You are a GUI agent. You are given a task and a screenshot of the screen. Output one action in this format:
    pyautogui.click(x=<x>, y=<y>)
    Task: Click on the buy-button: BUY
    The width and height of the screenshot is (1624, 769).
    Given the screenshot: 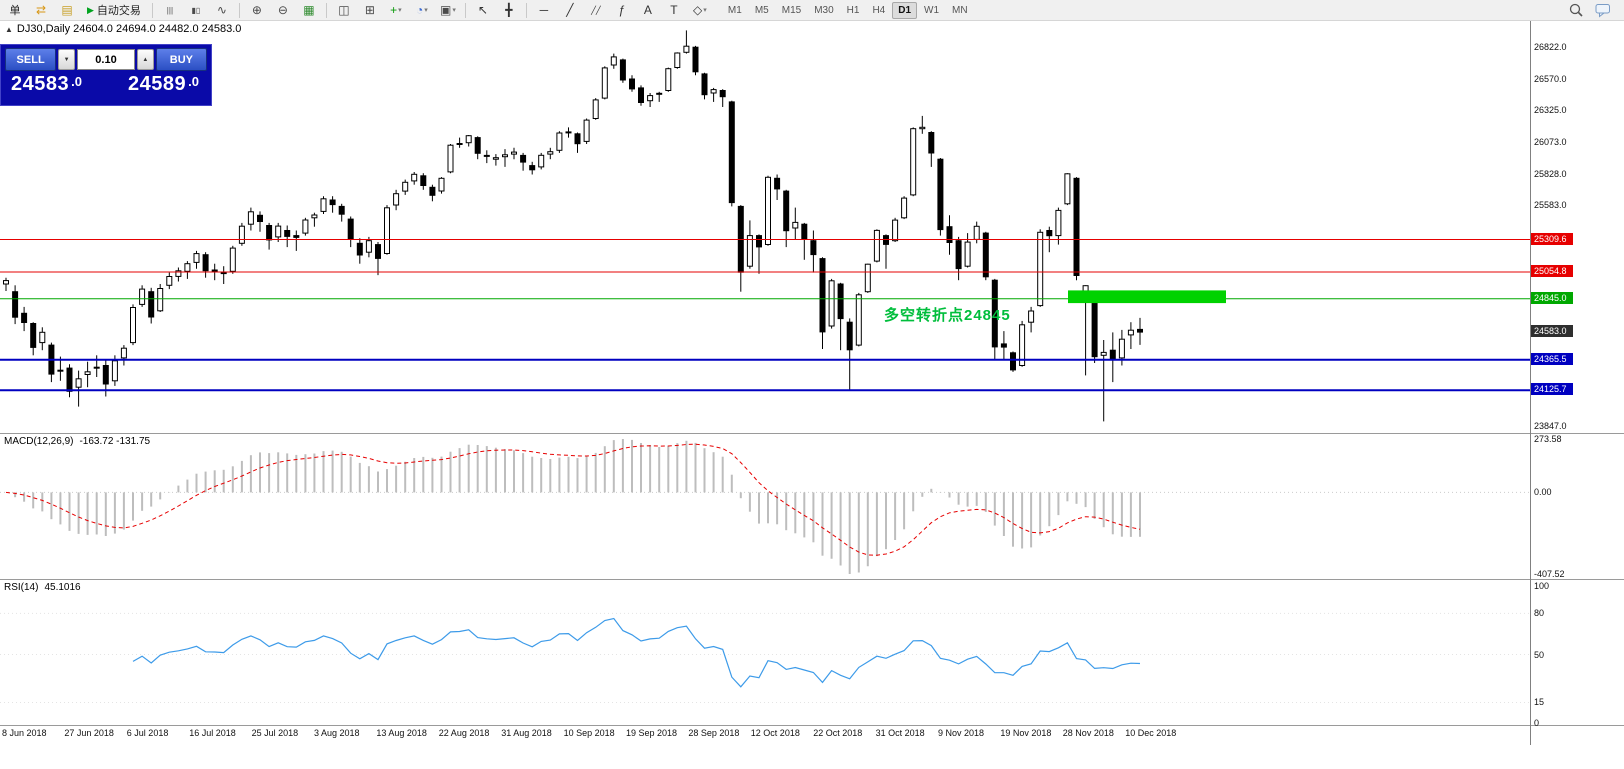 What is the action you would take?
    pyautogui.click(x=181, y=59)
    